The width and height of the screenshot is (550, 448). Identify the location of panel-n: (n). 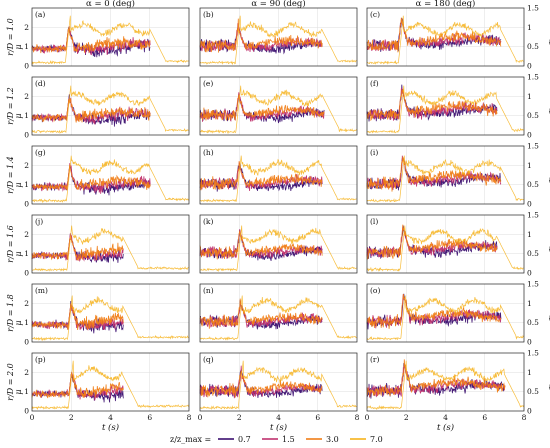
(278, 313).